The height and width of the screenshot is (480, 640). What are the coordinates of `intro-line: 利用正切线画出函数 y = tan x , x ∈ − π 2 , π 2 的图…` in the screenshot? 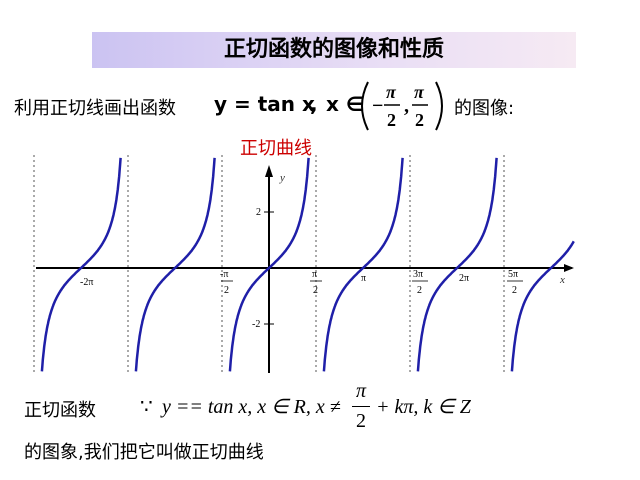 It's located at (314, 106).